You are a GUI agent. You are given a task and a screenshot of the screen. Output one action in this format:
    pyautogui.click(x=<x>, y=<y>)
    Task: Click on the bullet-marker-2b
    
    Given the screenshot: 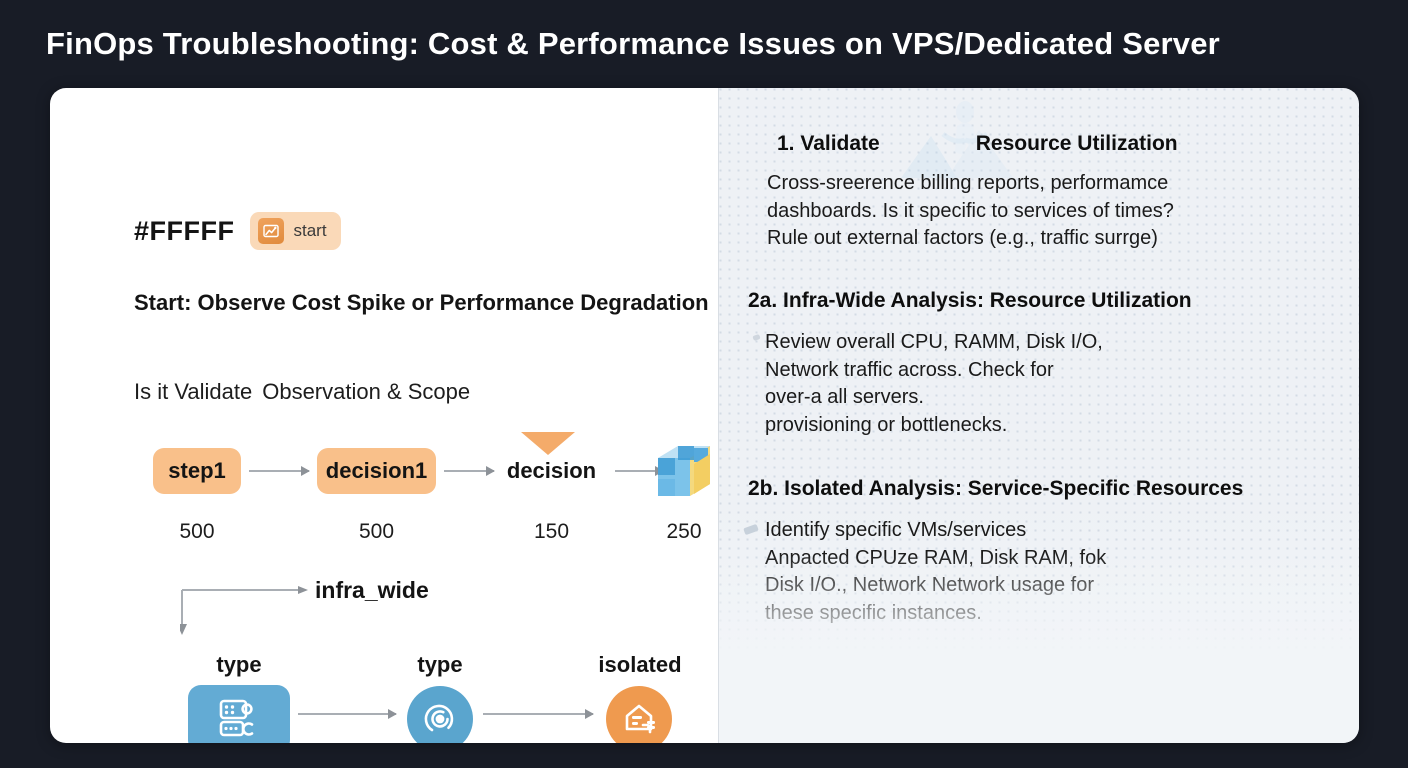 What is the action you would take?
    pyautogui.click(x=751, y=529)
    